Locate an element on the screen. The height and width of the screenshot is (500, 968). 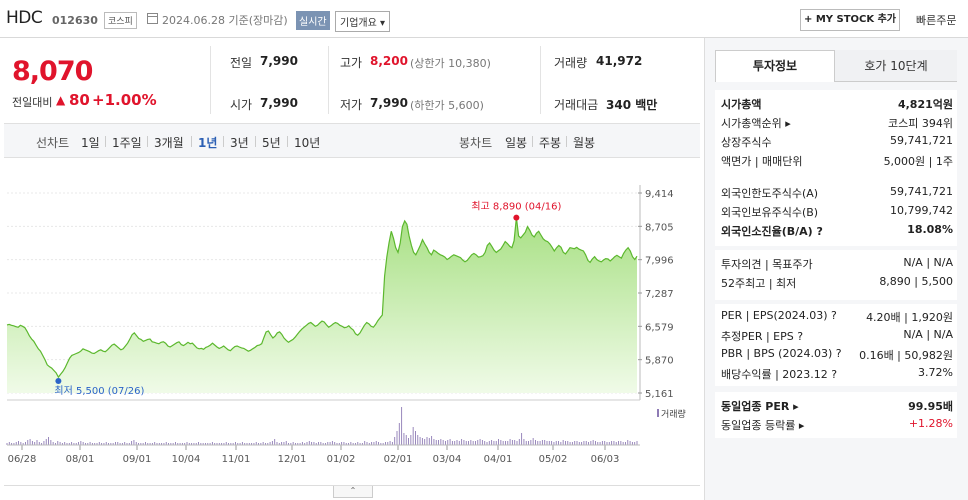
info-row: PER | EPS(2024.03) ? 4.20배 | 1,920원 is located at coordinates (837, 316).